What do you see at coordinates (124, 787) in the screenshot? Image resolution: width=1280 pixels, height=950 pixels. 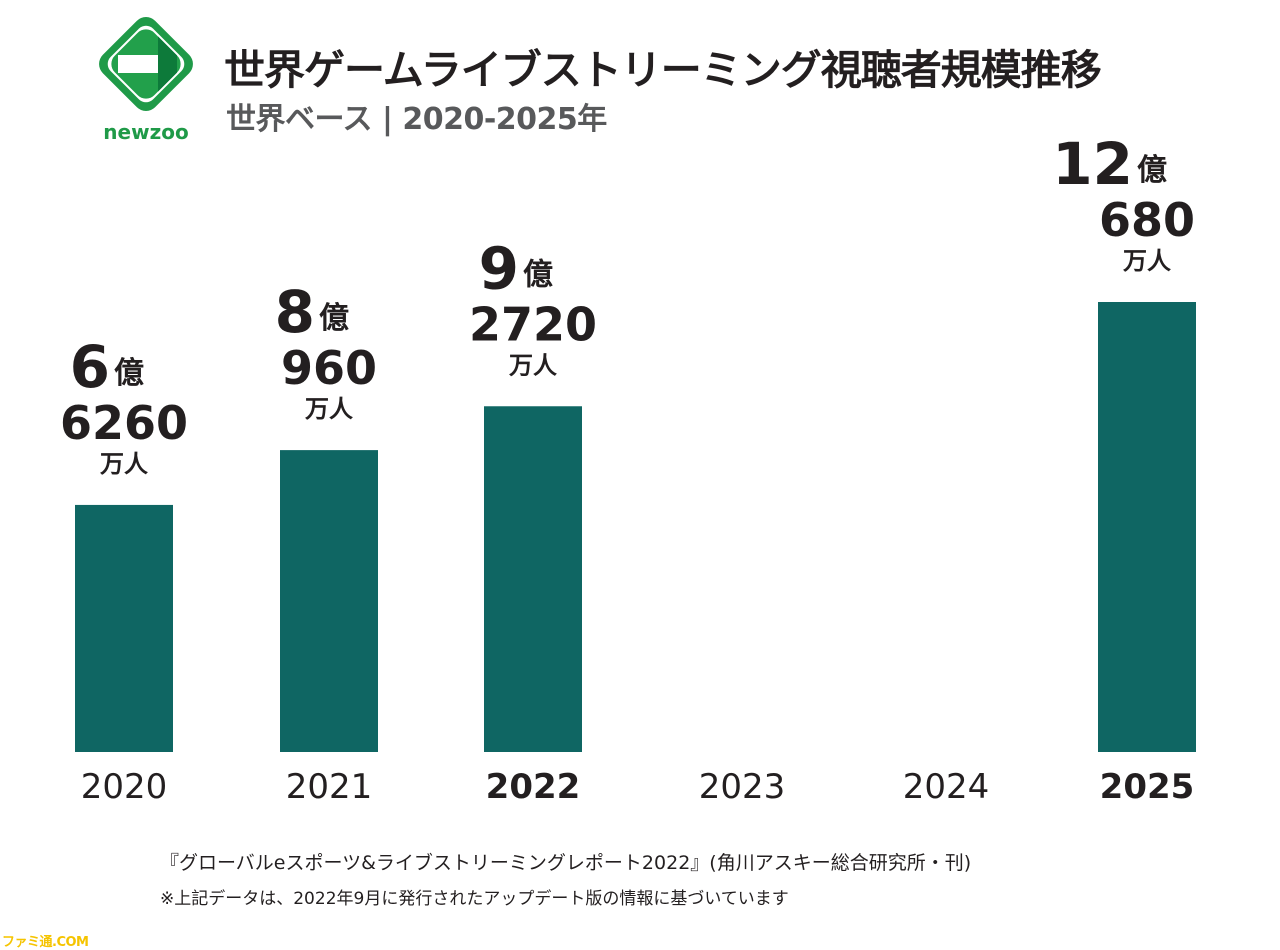 I see `x-tick-label: 2020` at bounding box center [124, 787].